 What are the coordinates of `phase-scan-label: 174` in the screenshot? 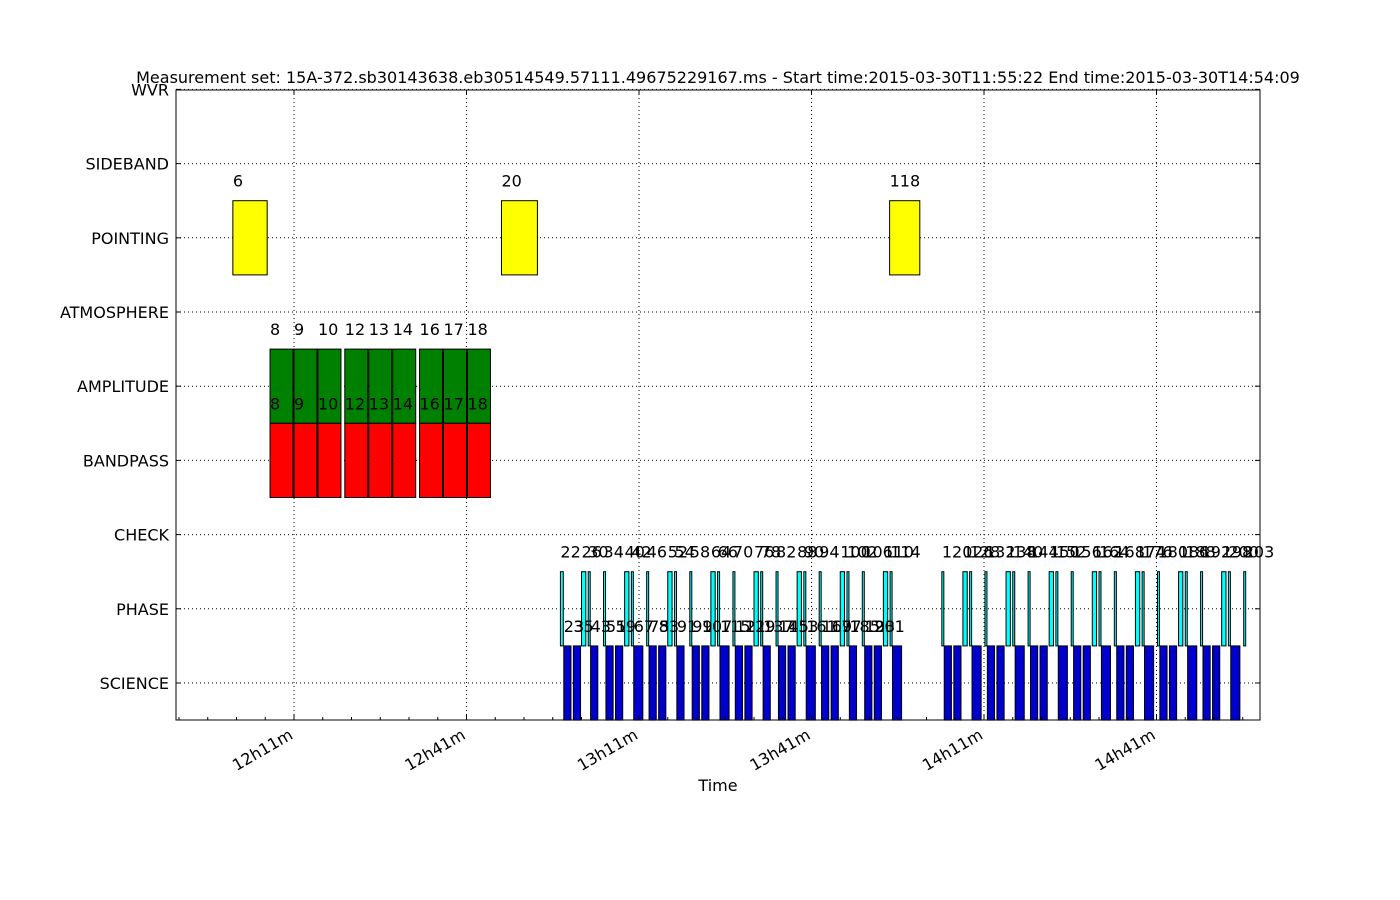 It's located at (1150, 552).